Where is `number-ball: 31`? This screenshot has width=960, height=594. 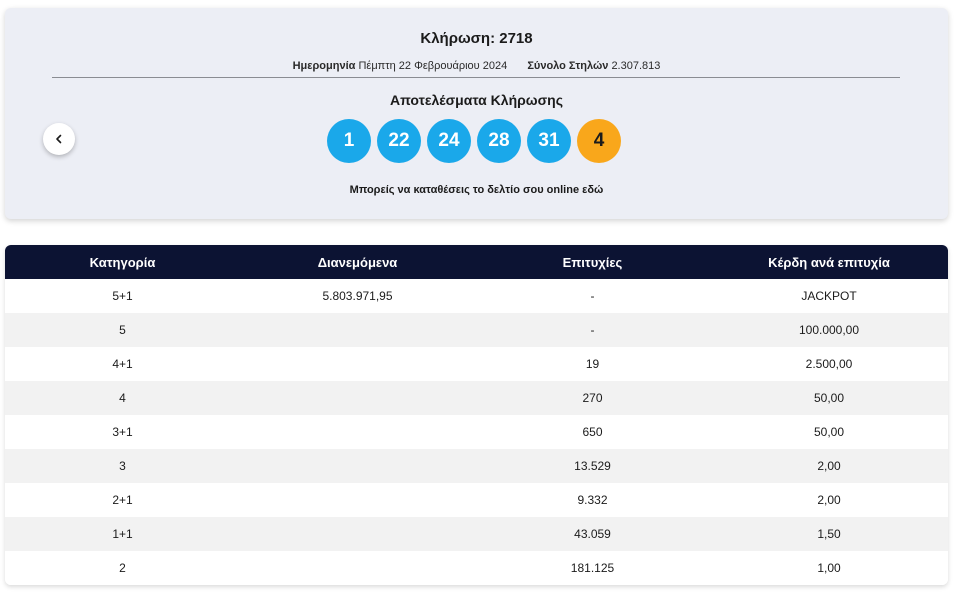
number-ball: 31 is located at coordinates (549, 141).